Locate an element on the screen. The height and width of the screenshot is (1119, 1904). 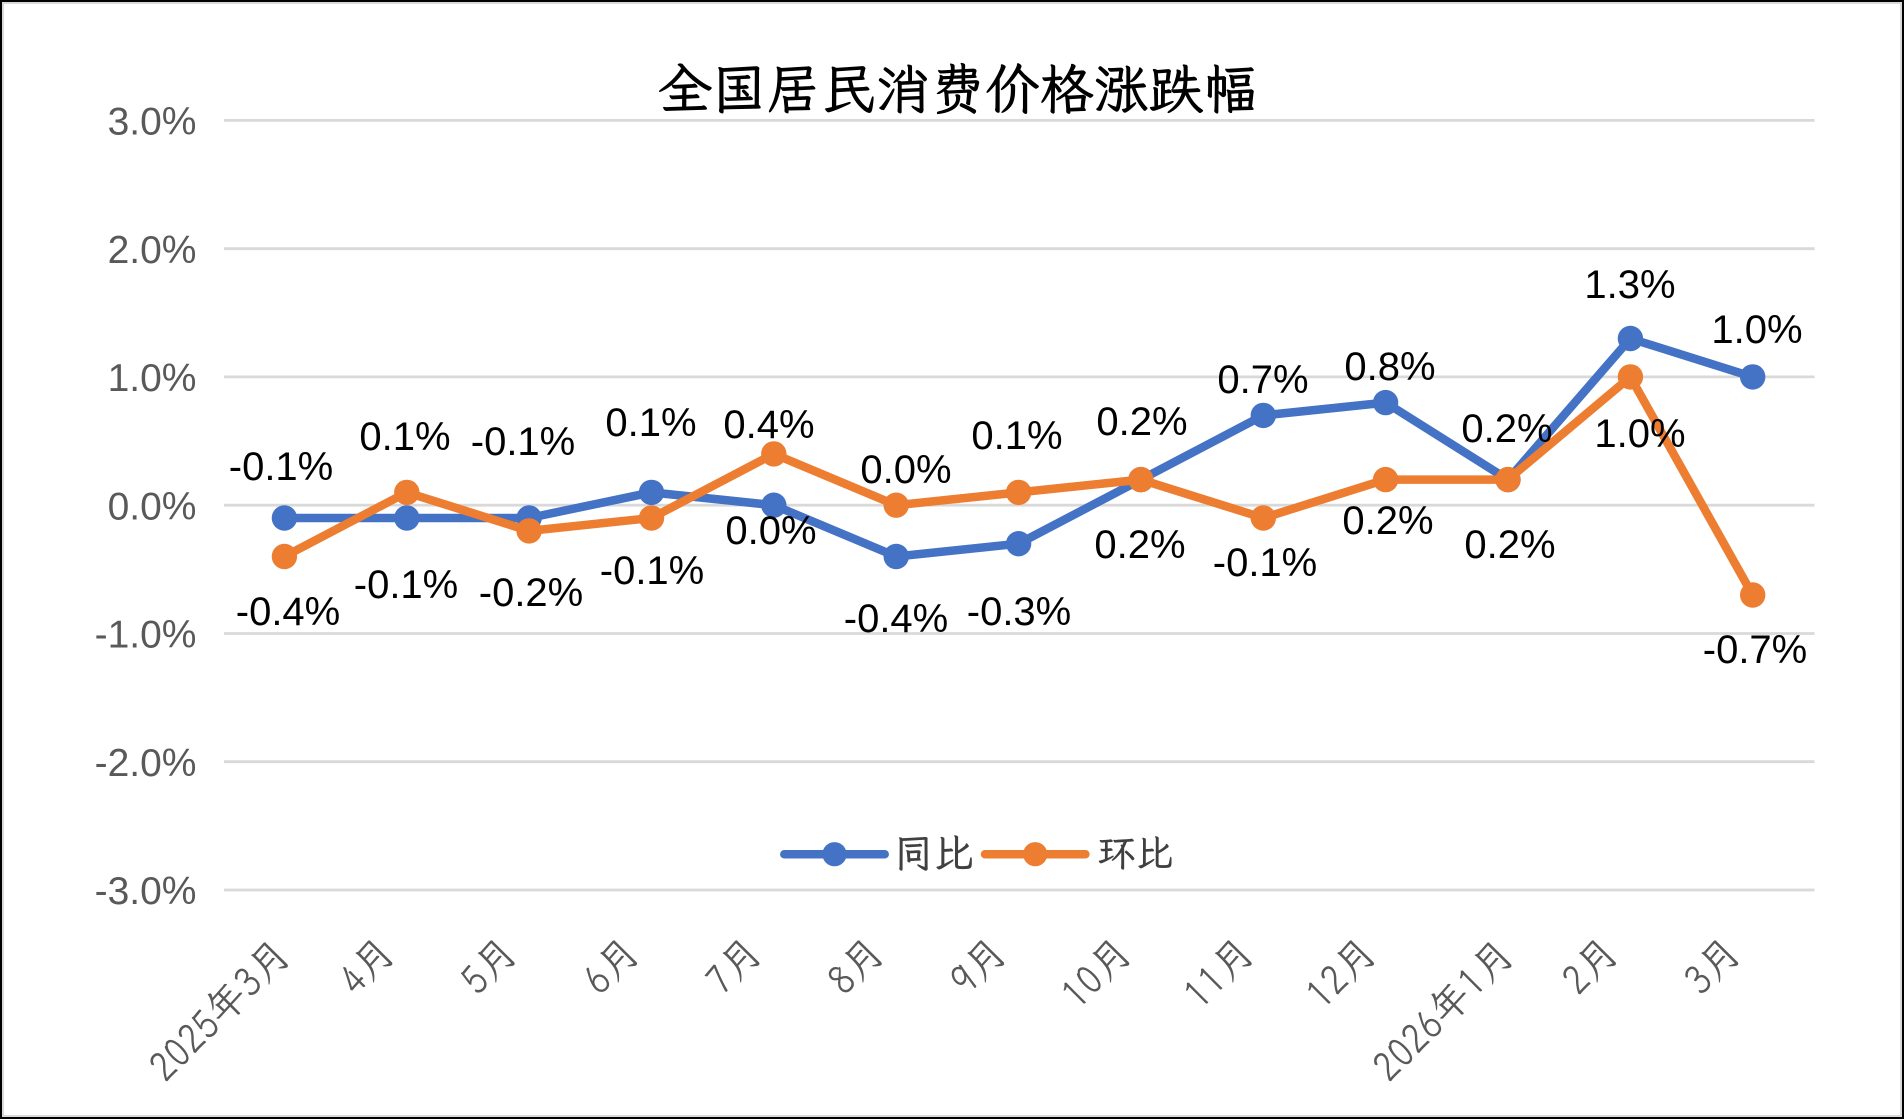
svg-text: 0.8% is located at coordinates (1389, 367).